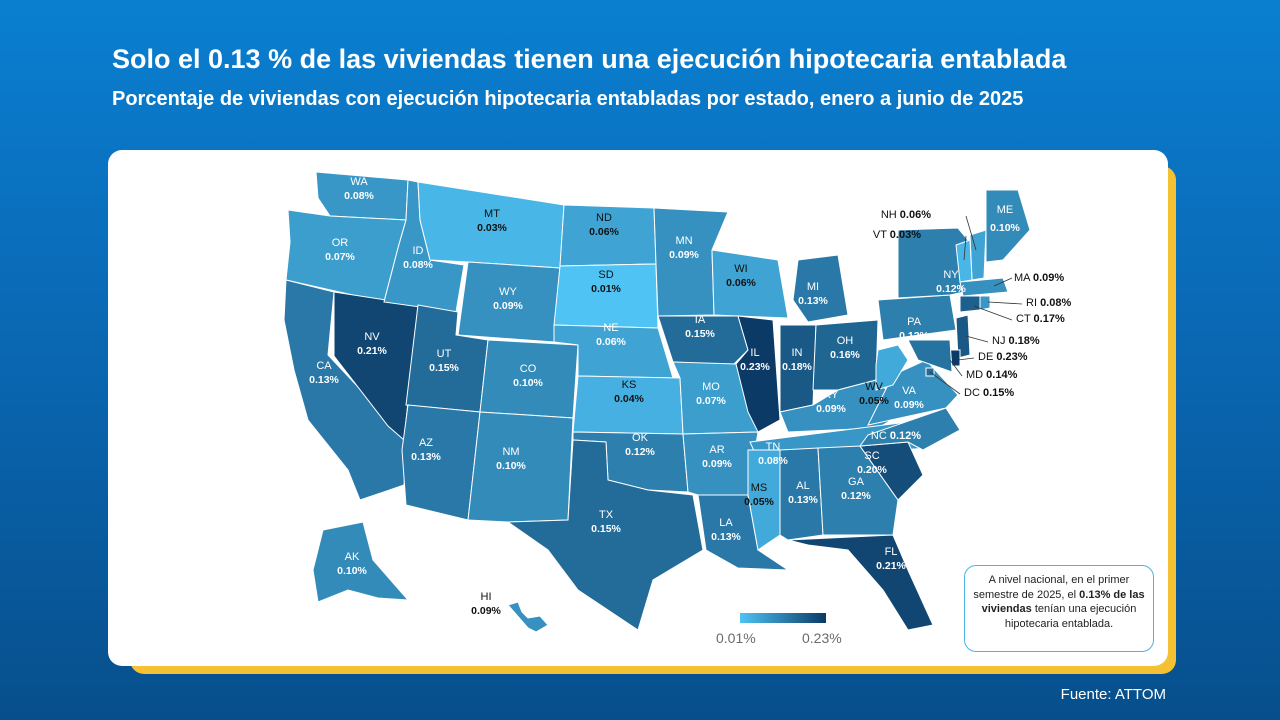 This screenshot has width=1280, height=720. What do you see at coordinates (783, 618) in the screenshot?
I see `legend-gradient-bar` at bounding box center [783, 618].